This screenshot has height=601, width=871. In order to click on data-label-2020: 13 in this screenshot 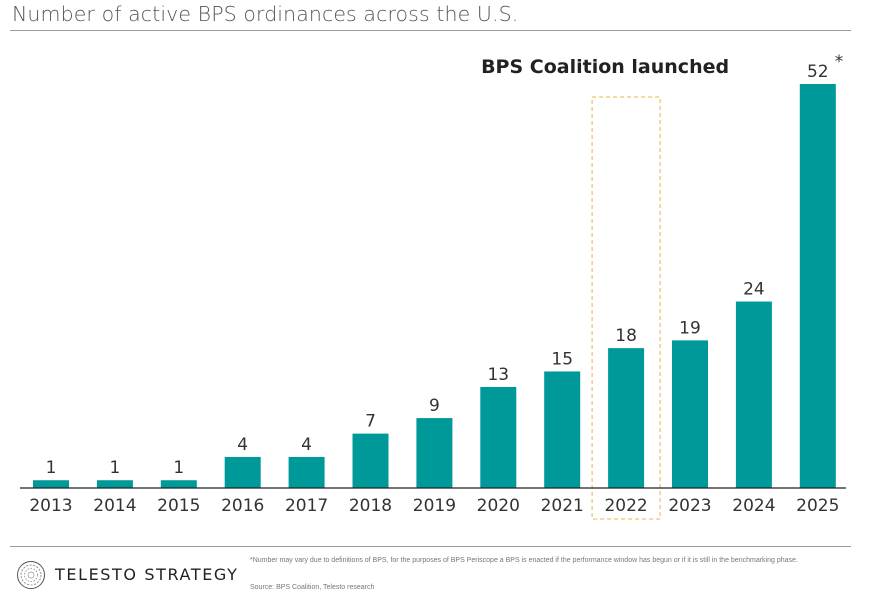, I will do `click(498, 375)`.